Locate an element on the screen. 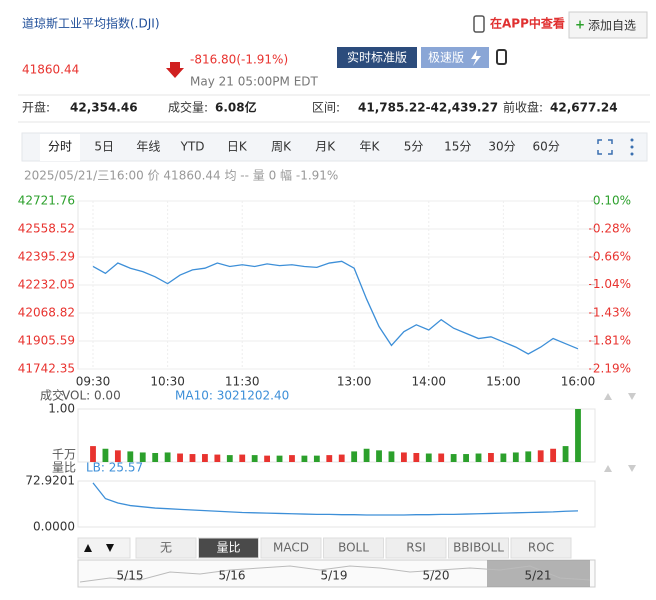  navigator-date: 5/21 is located at coordinates (538, 576).